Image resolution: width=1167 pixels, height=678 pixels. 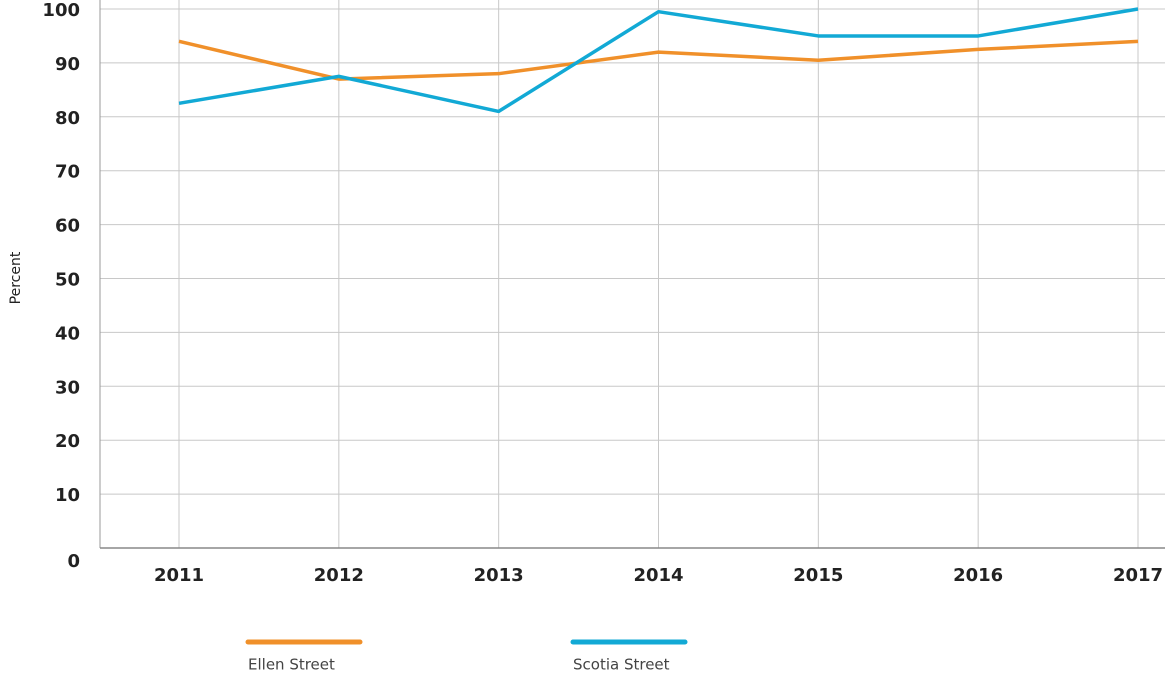 I want to click on y-tick-label: 40, so click(x=67, y=333).